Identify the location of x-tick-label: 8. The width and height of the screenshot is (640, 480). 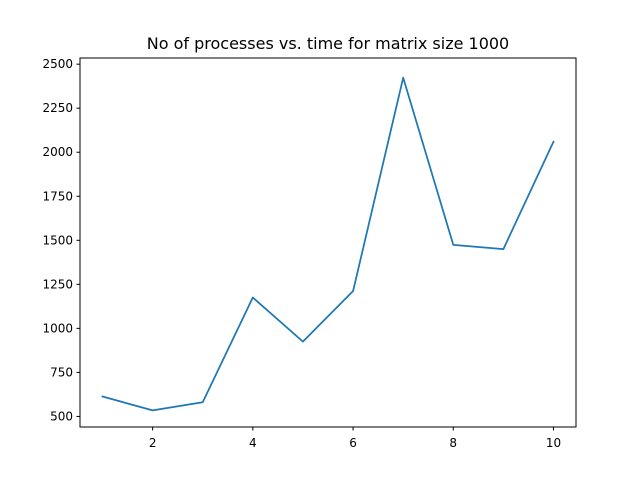
(453, 443).